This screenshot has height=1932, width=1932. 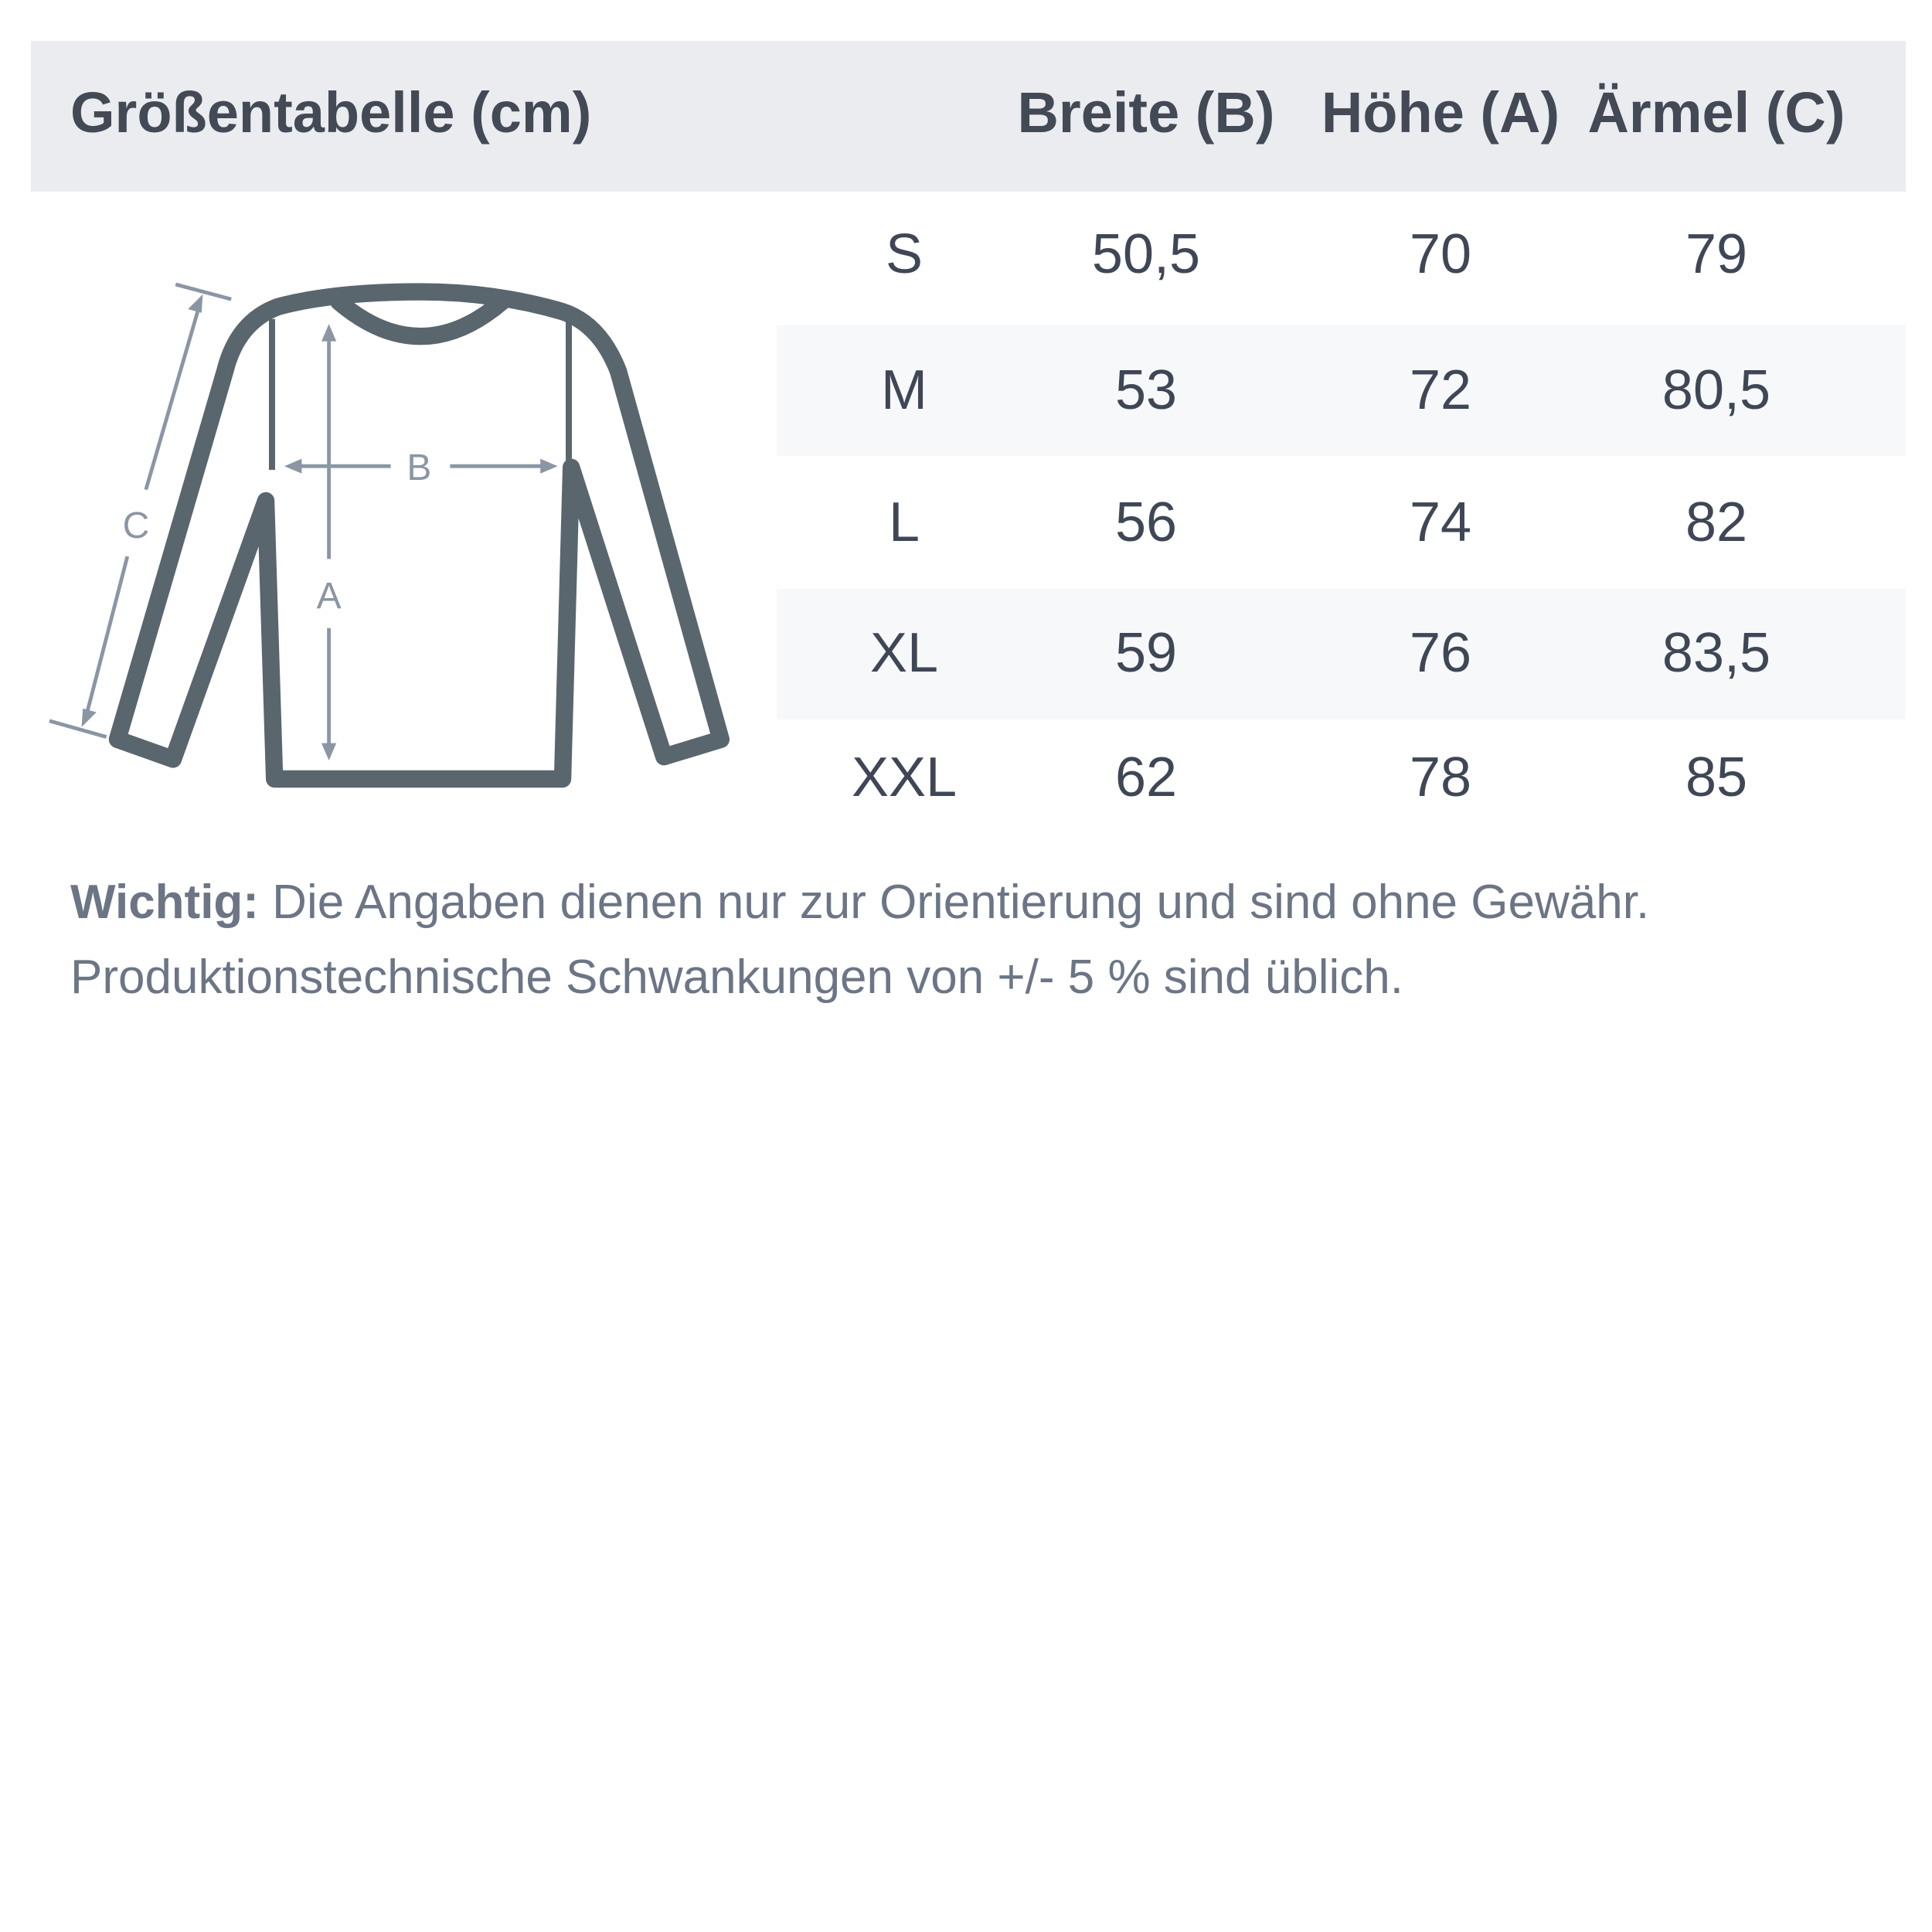 I want to click on aermel-cell: 79, so click(x=1716, y=254).